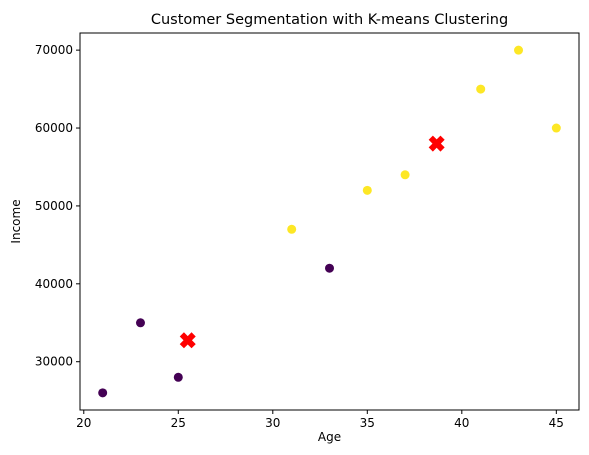 This screenshot has height=455, width=589. Describe the element at coordinates (556, 423) in the screenshot. I see `x-tick-label: 45` at that location.